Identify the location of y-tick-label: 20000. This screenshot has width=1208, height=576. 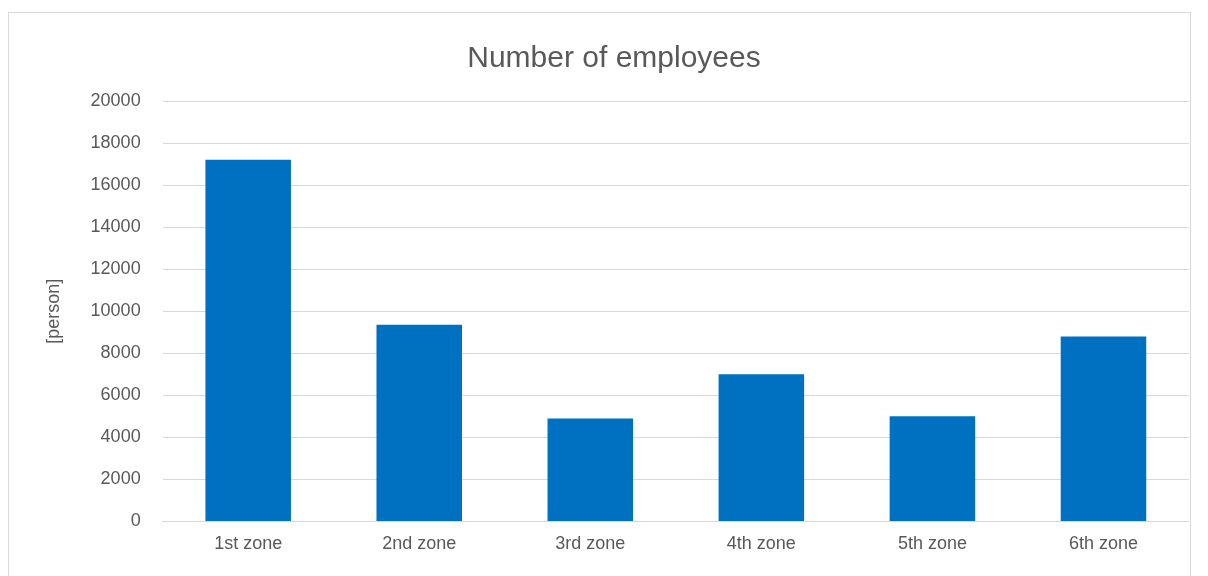
(115, 99).